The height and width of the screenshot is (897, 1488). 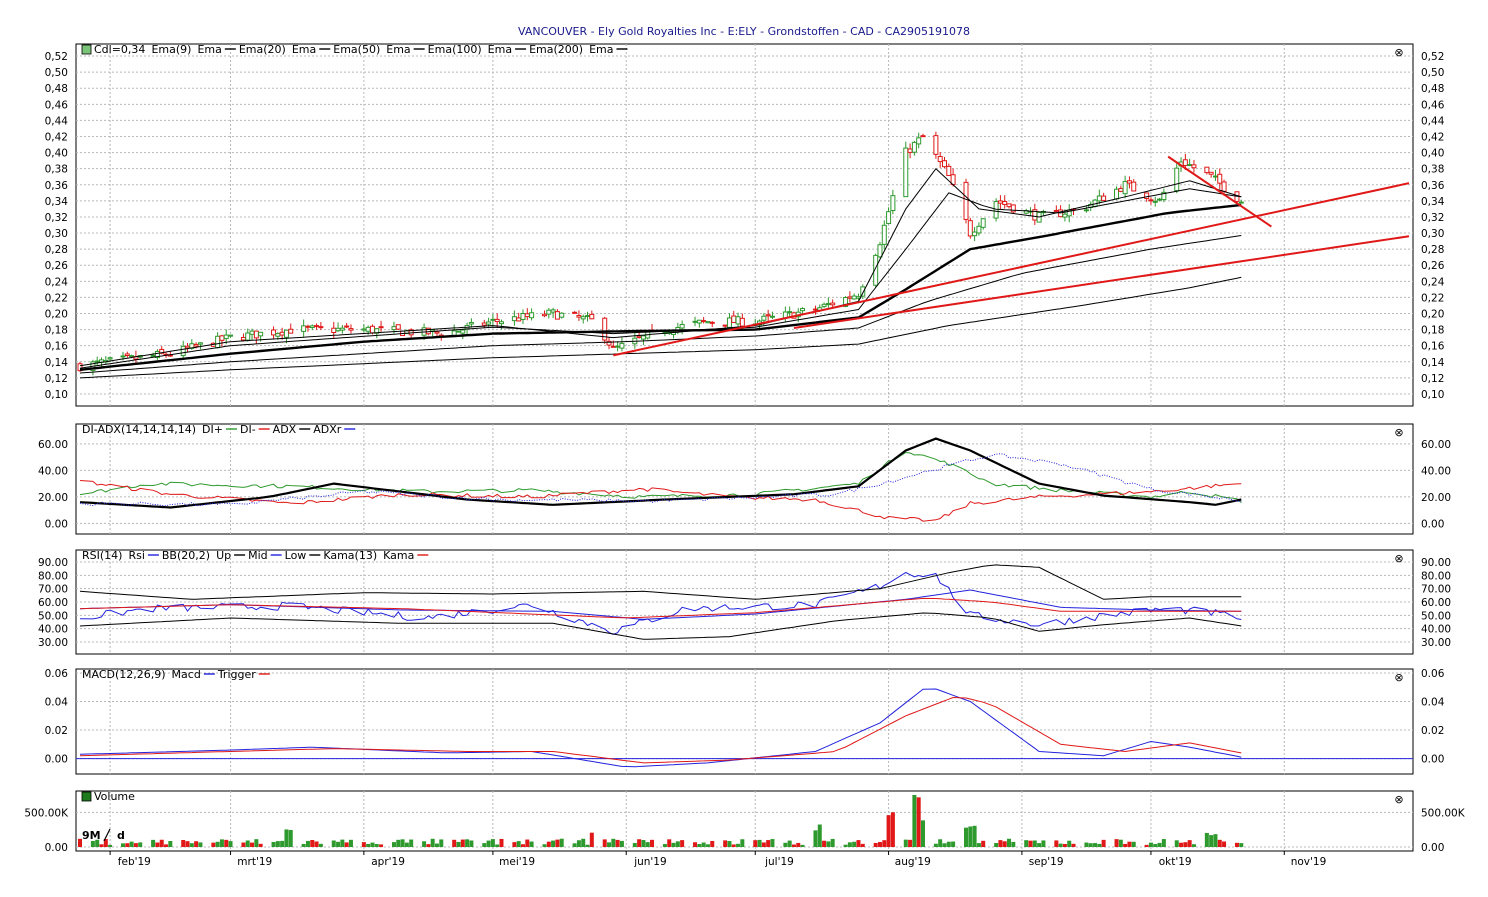 What do you see at coordinates (1432, 73) in the screenshot?
I see `y-tick-label-right: 0,50` at bounding box center [1432, 73].